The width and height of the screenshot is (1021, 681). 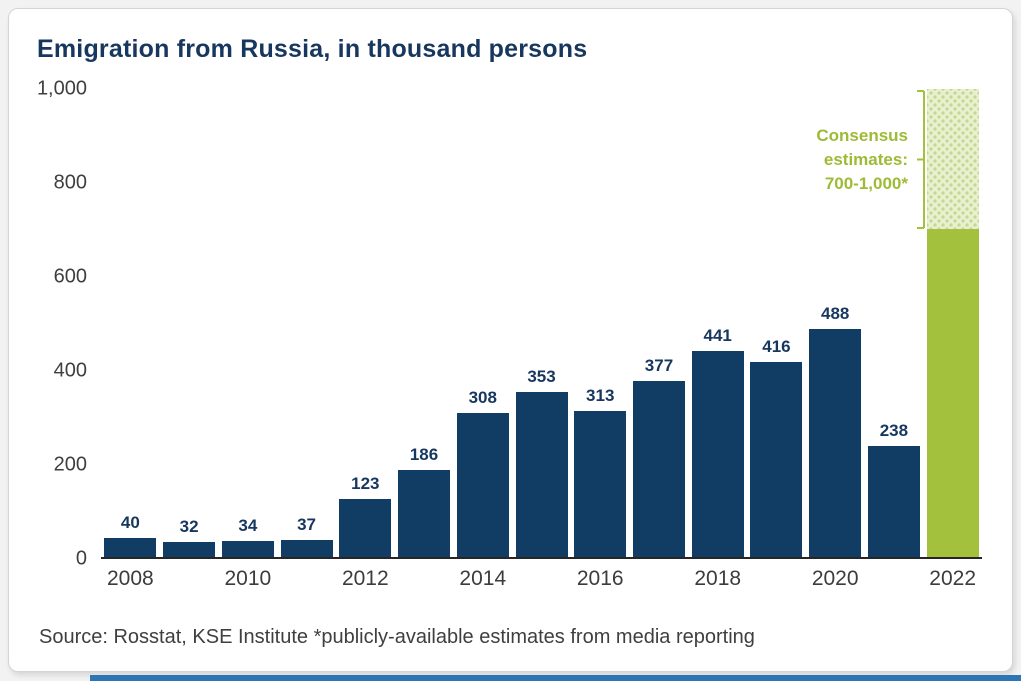 What do you see at coordinates (893, 489) in the screenshot?
I see `bar-2021: 238` at bounding box center [893, 489].